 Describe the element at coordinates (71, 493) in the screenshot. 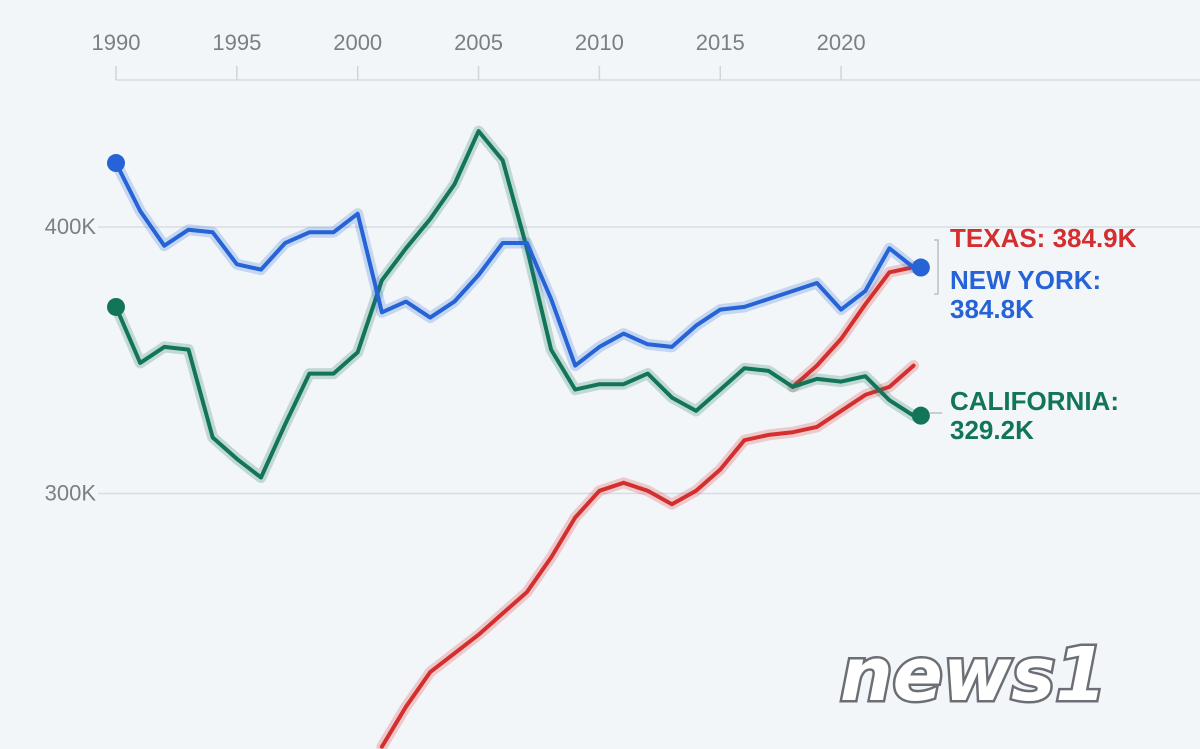

I see `y-tick-label: 300K` at that location.